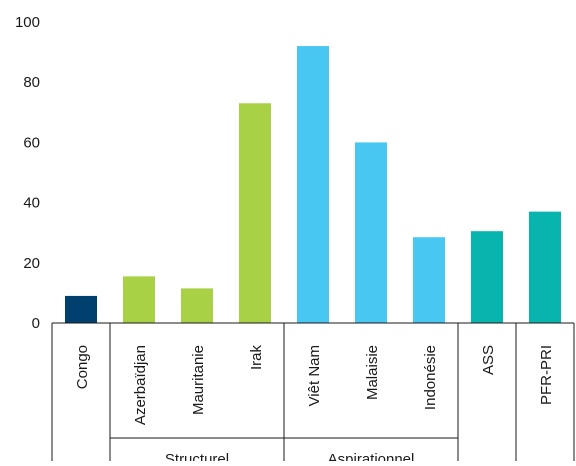 The height and width of the screenshot is (466, 576). I want to click on category-label: Irak, so click(256, 358).